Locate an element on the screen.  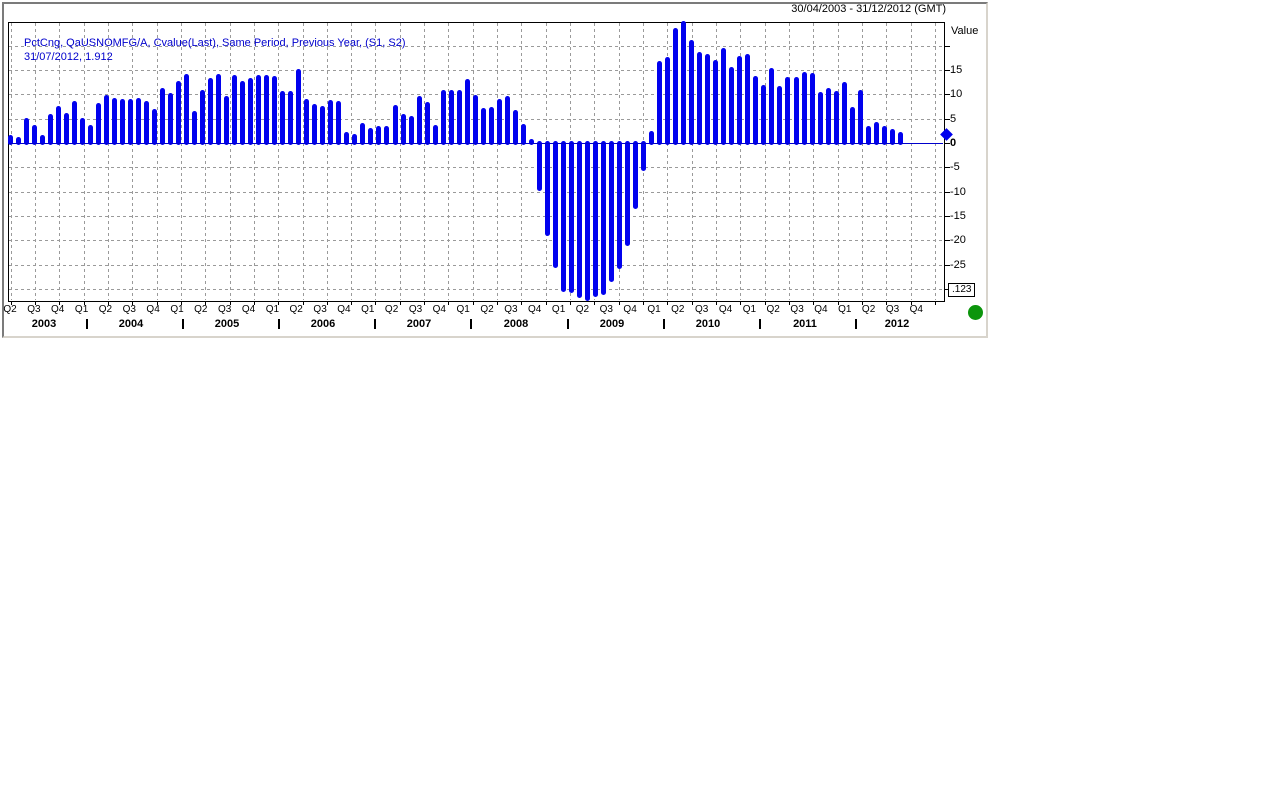
decimal-precision-box: .123 is located at coordinates (962, 290).